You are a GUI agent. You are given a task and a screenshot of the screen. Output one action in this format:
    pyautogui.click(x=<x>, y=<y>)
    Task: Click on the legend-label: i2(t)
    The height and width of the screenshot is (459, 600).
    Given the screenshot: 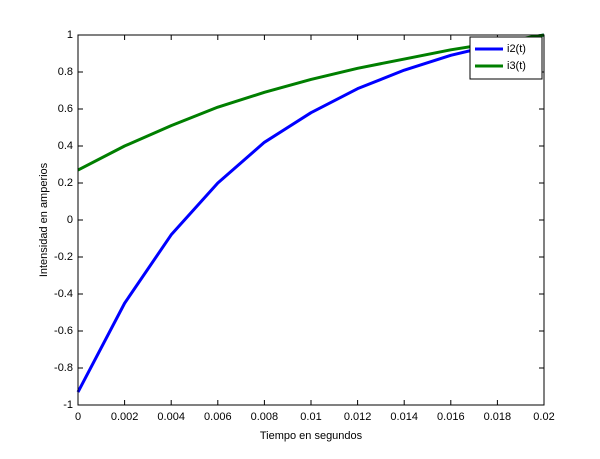 What is the action you would take?
    pyautogui.click(x=516, y=49)
    